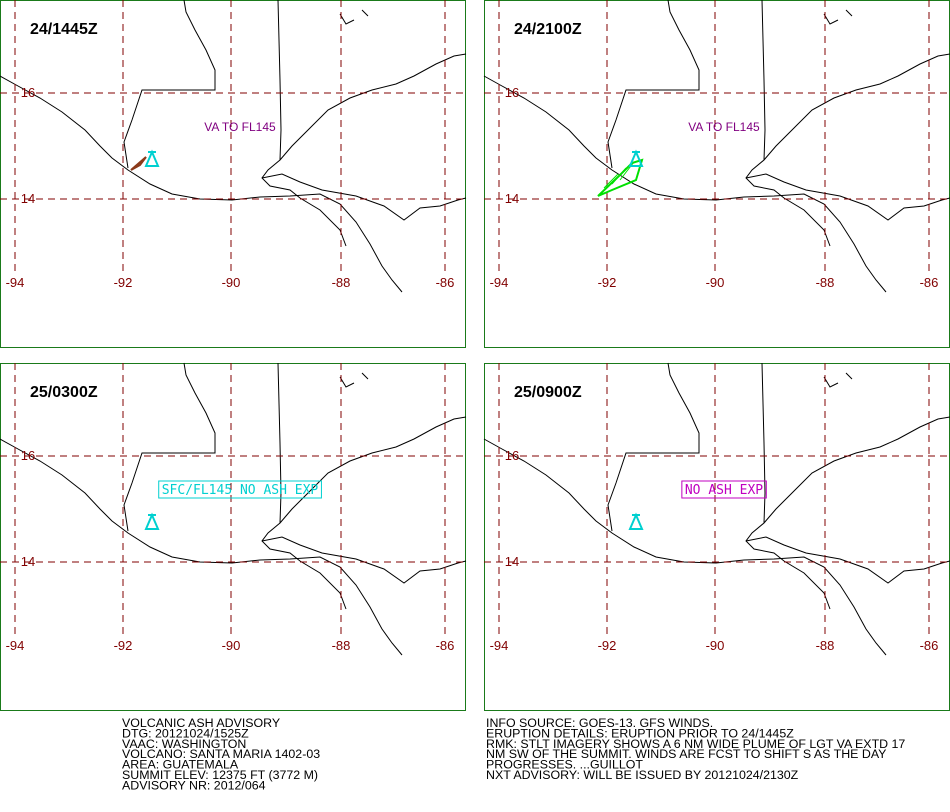  What do you see at coordinates (64, 29) in the screenshot?
I see `valid-time: 24/1445Z` at bounding box center [64, 29].